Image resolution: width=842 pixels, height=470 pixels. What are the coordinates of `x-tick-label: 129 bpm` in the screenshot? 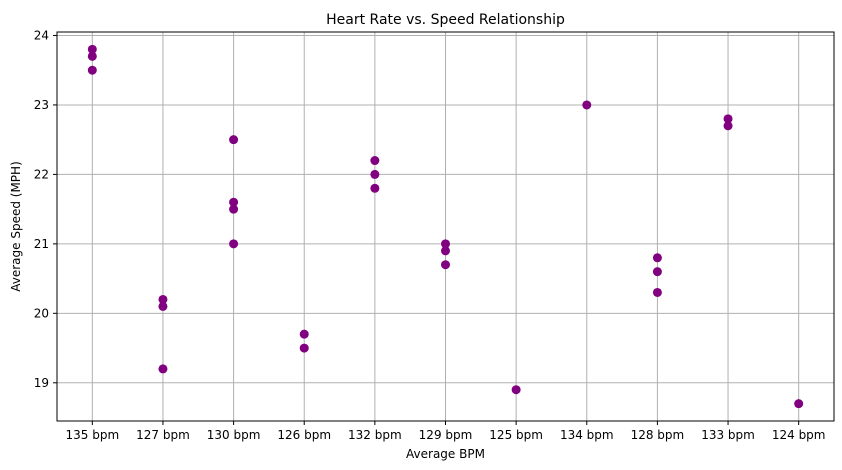 It's located at (446, 435).